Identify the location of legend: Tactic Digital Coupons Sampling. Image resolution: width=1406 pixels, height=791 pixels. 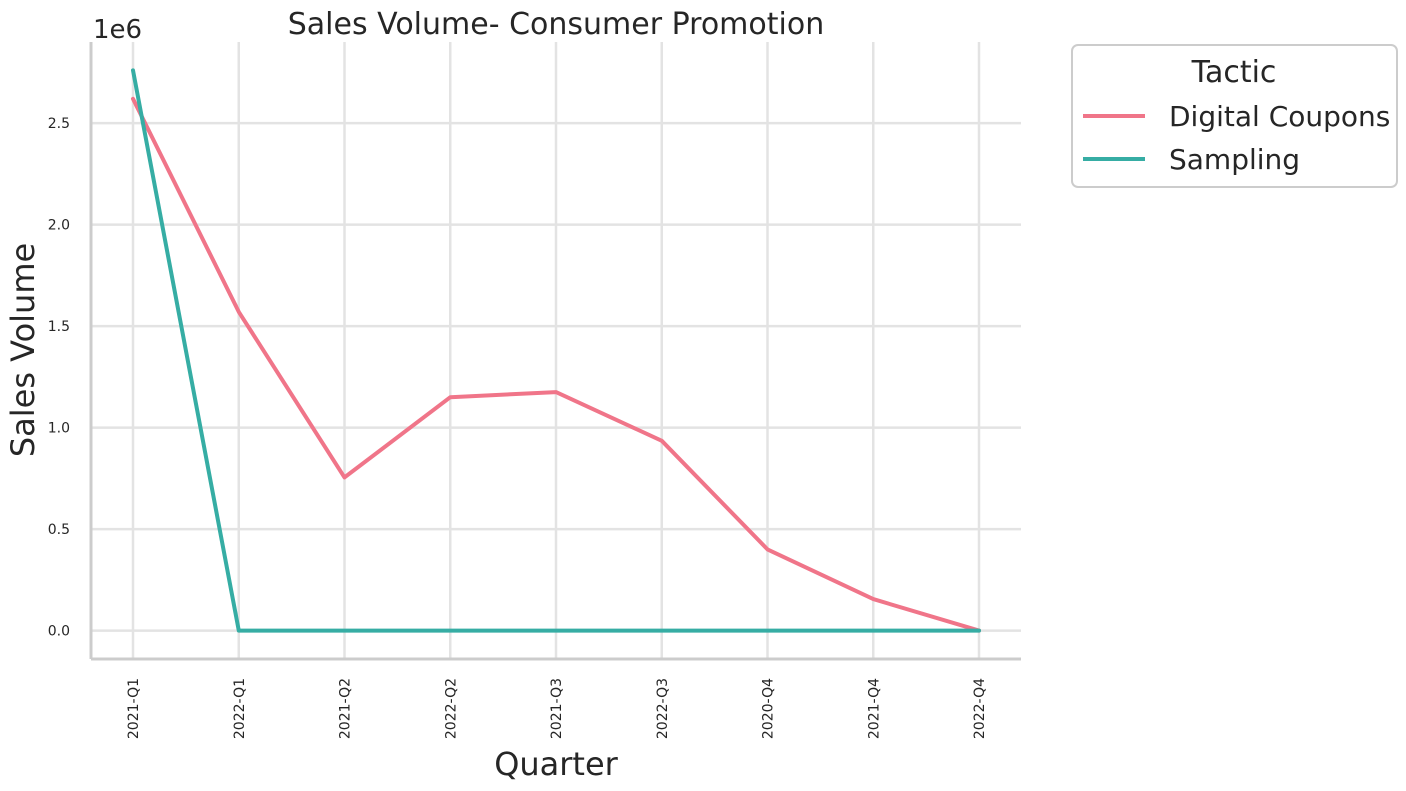
(1234, 116).